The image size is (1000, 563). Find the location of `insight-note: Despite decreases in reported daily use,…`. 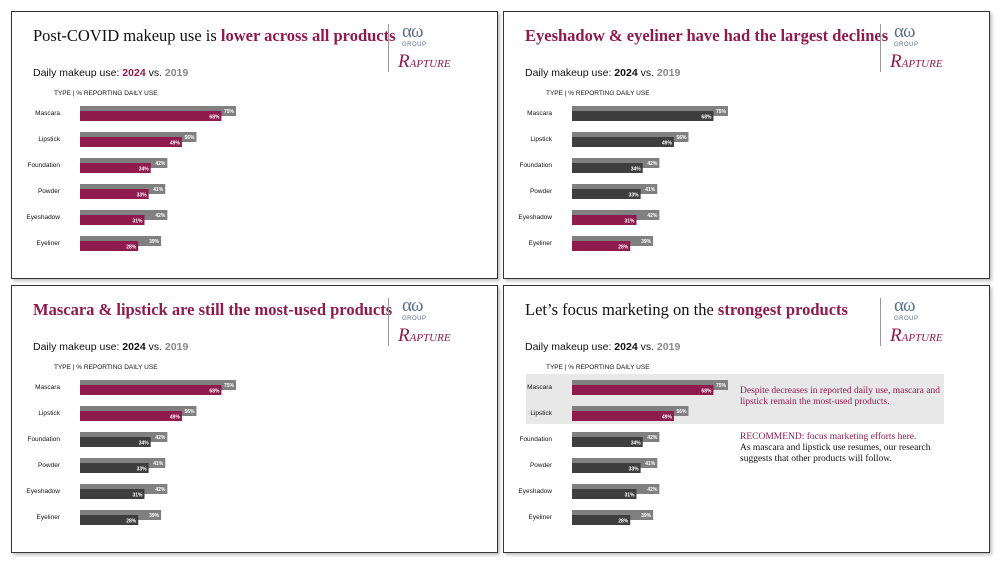

insight-note: Despite decreases in reported daily use,… is located at coordinates (840, 396).